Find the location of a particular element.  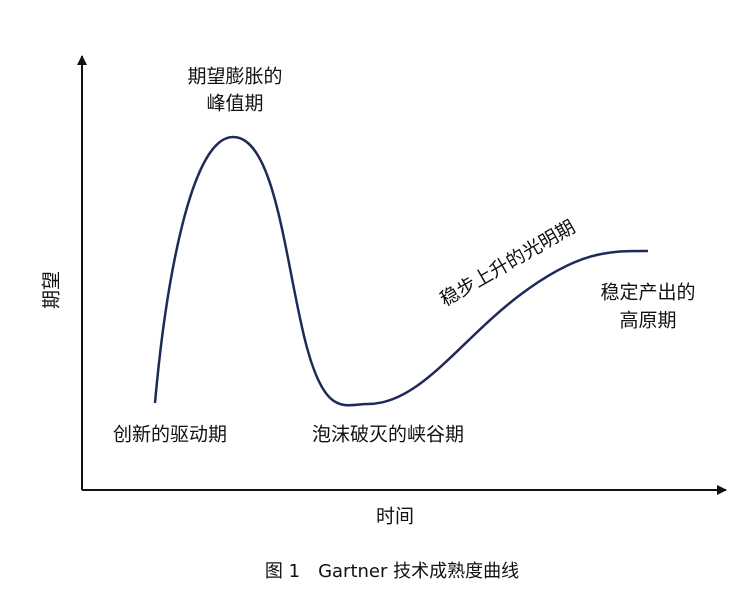

phase-label: 创新的驱动期 is located at coordinates (170, 435).